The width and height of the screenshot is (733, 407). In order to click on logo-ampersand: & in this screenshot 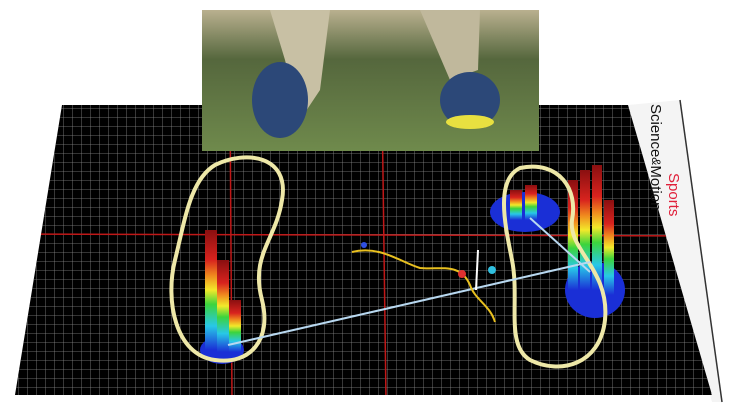, I will do `click(656, 161)`.